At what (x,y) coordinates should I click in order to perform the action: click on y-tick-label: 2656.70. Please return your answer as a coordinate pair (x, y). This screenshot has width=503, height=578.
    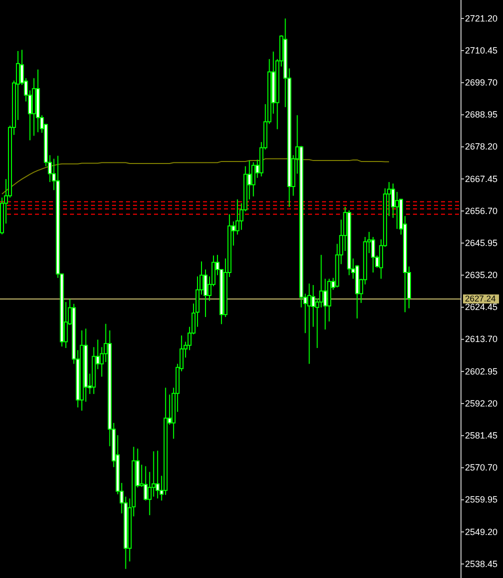
    Looking at the image, I should click on (481, 211).